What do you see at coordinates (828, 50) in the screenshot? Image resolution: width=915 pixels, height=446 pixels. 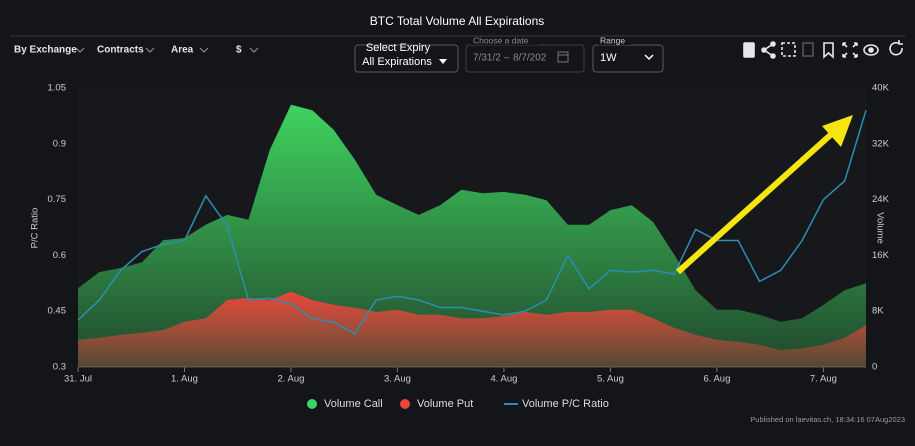 I see `bookmark-icon` at bounding box center [828, 50].